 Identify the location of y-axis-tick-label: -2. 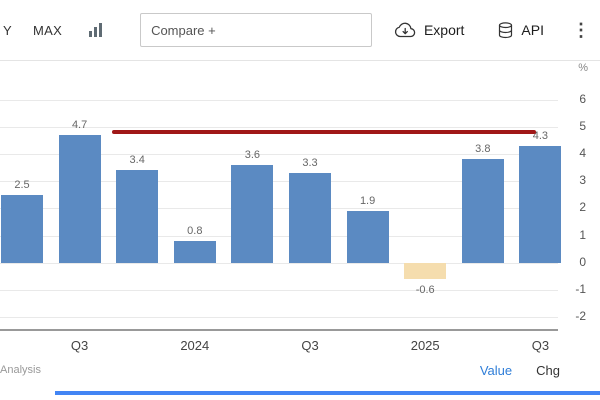
(580, 316).